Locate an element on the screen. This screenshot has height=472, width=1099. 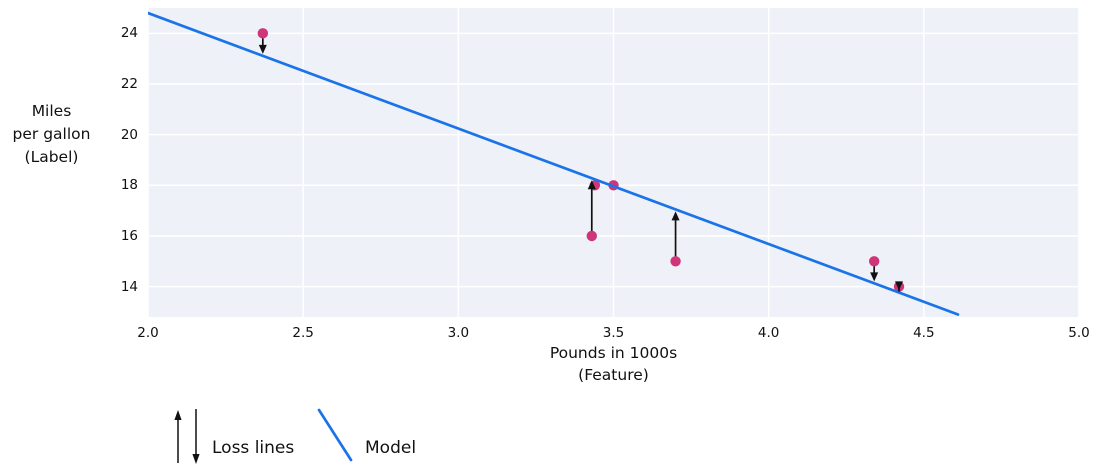
x-tick-label: 3.5 is located at coordinates (613, 333).